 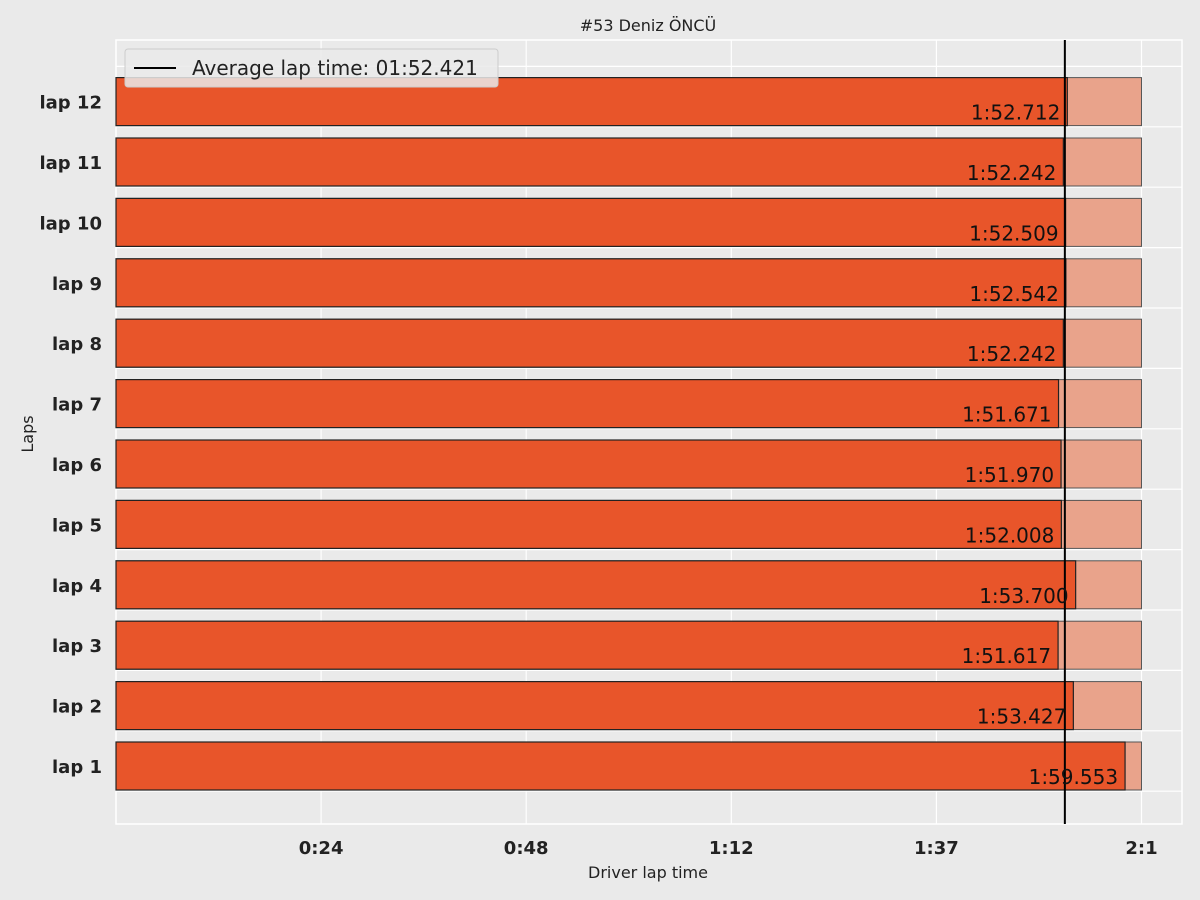 I want to click on y-tick-label: lap 5, so click(x=77, y=525).